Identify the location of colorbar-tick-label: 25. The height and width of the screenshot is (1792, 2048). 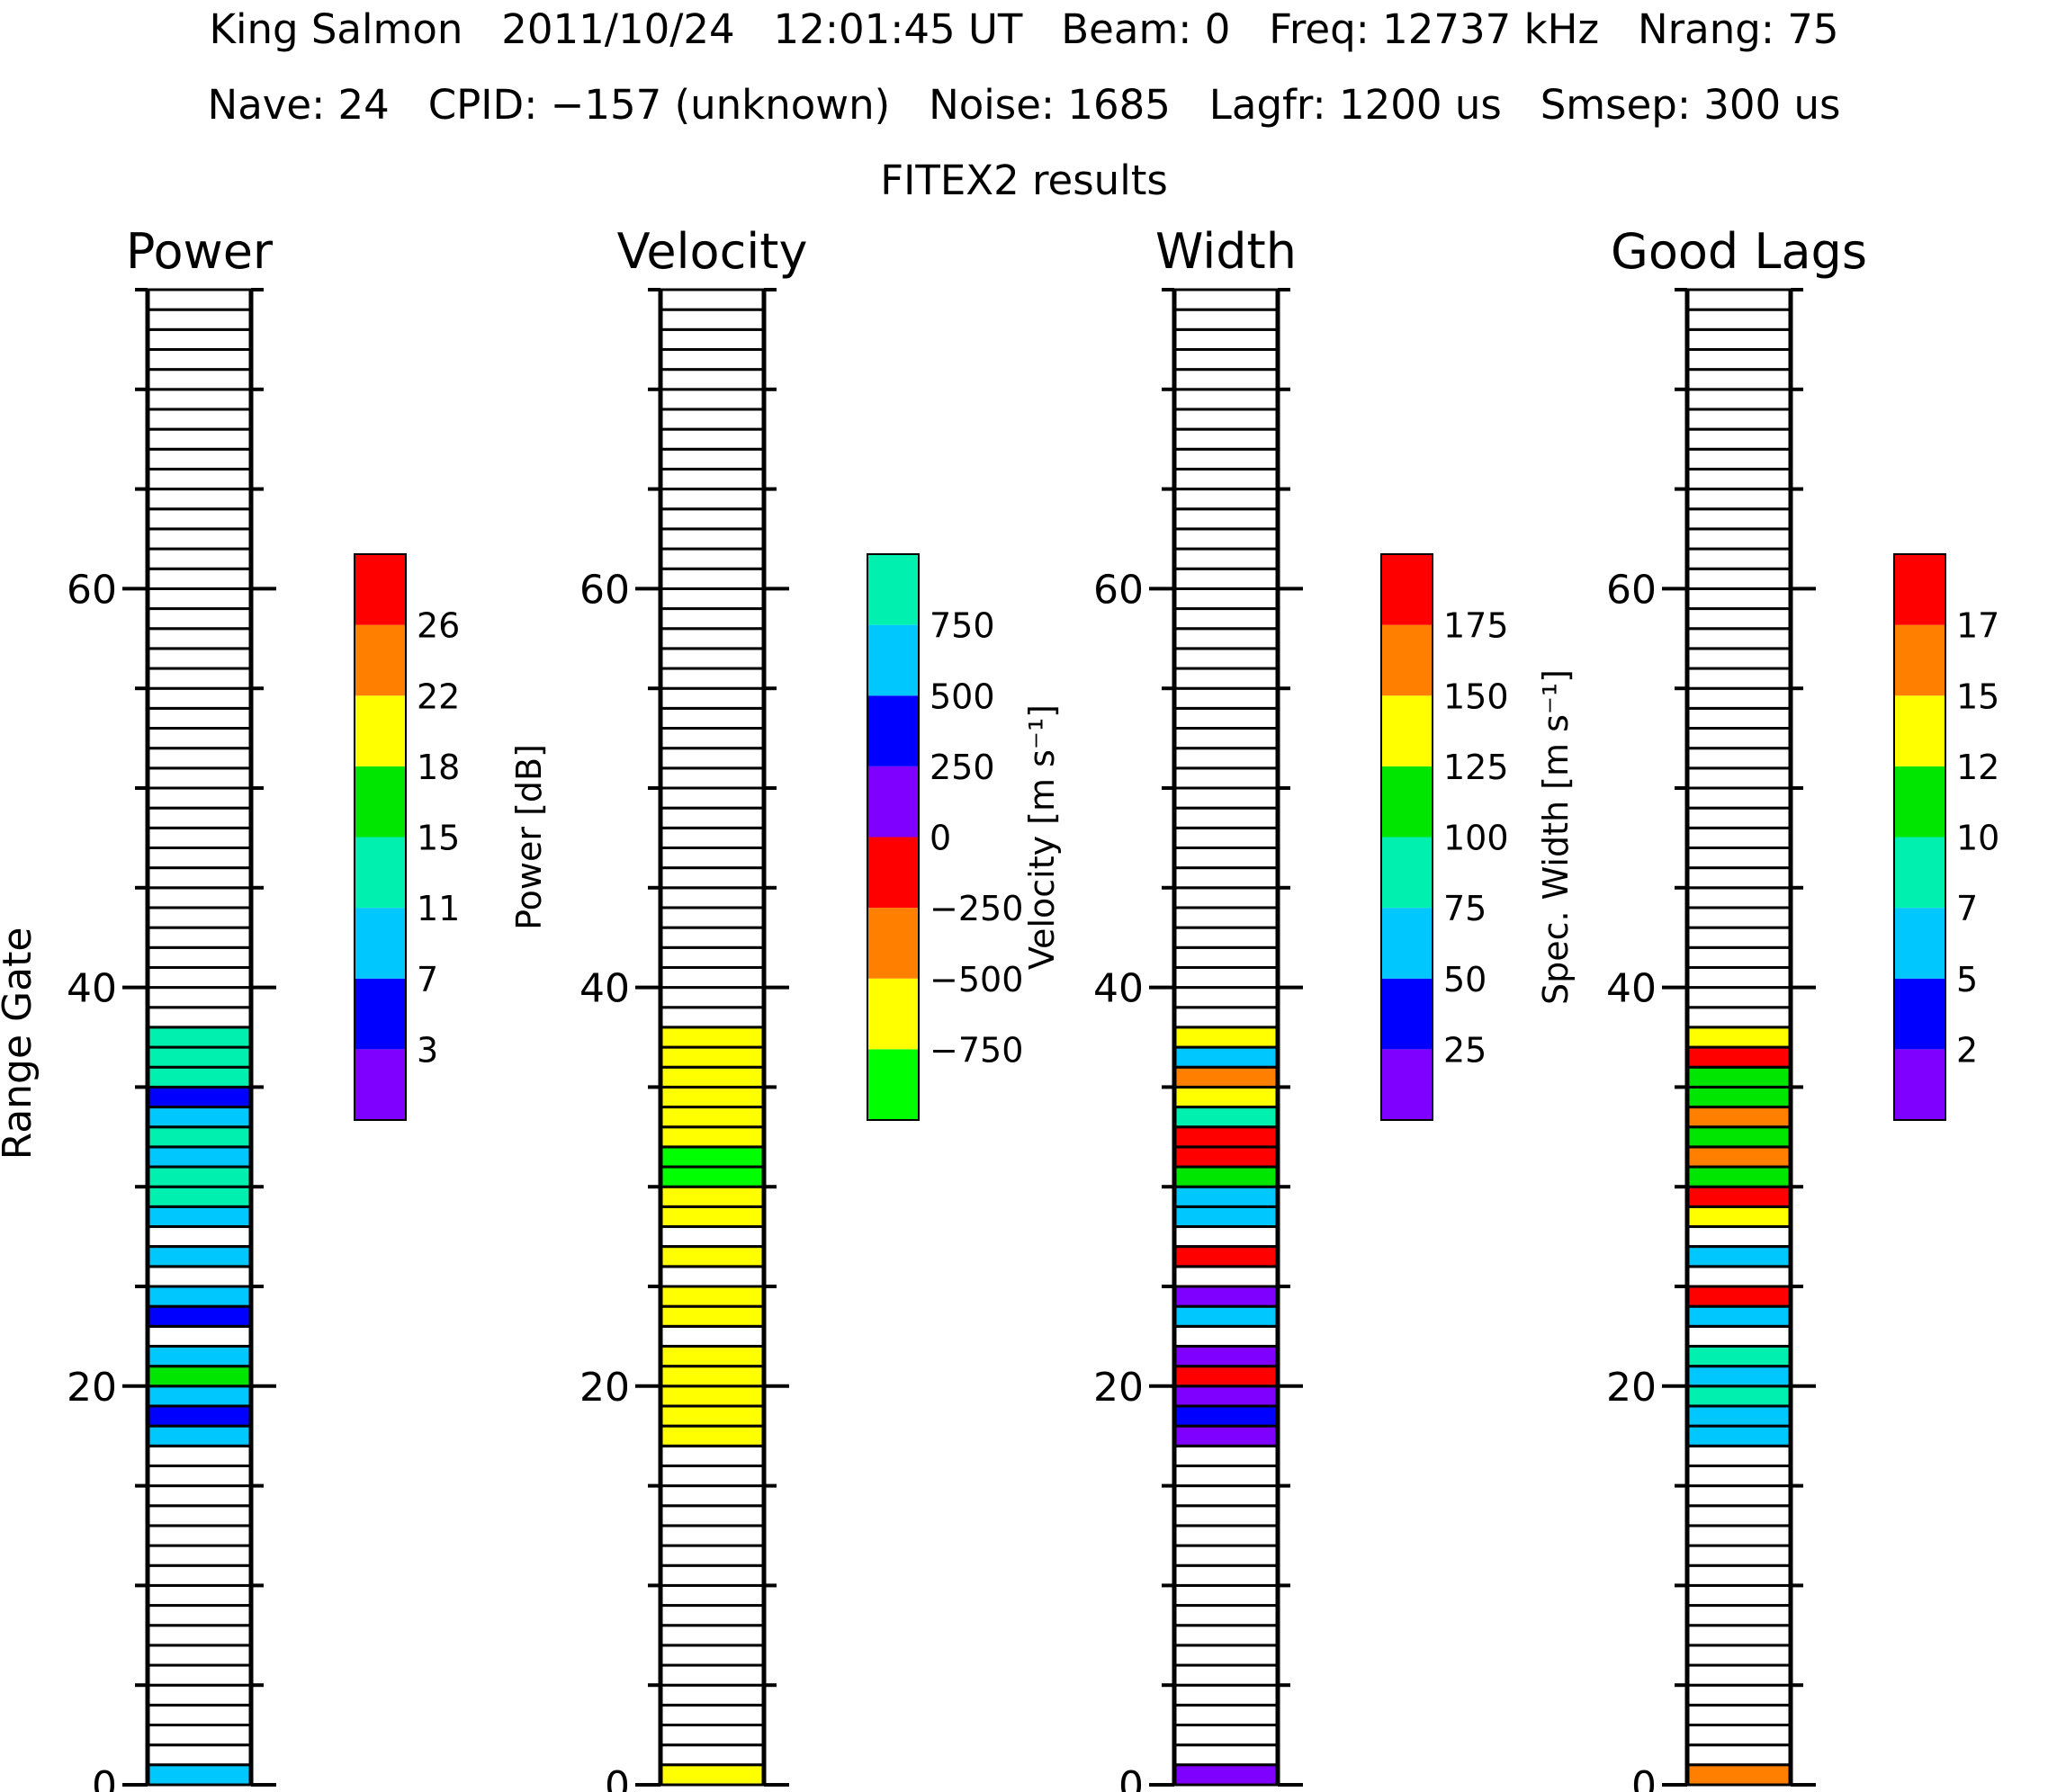
(1465, 1050).